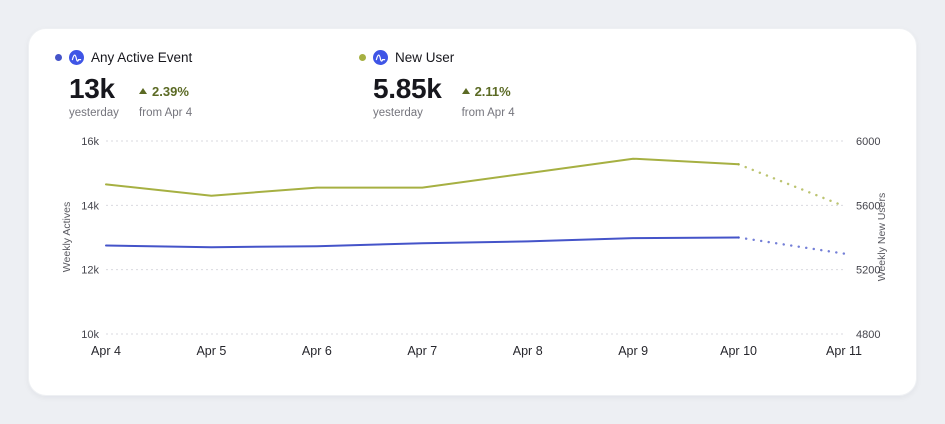  I want to click on right-axis-tick: 4800, so click(868, 335).